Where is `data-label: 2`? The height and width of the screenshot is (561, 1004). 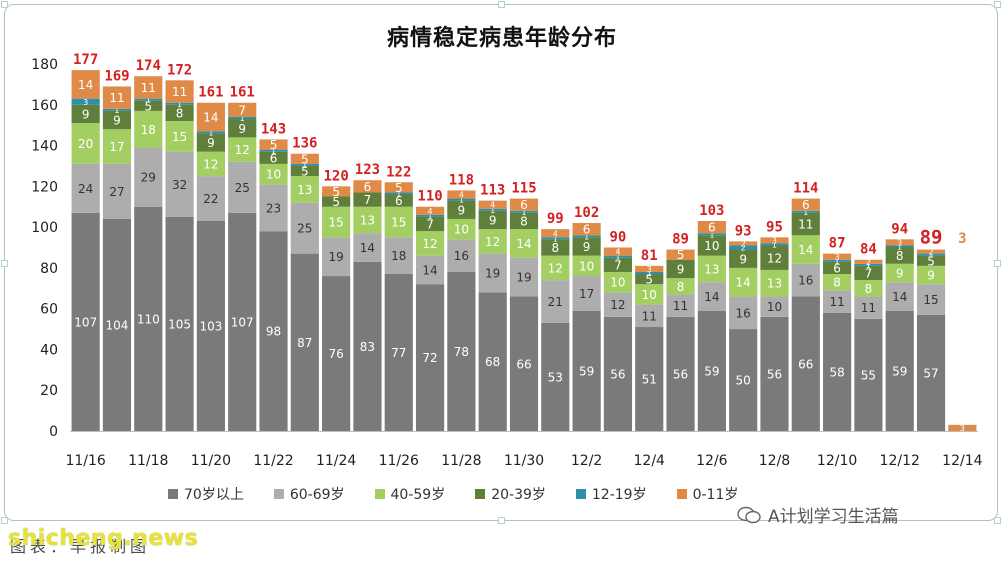 data-label: 2 is located at coordinates (930, 252).